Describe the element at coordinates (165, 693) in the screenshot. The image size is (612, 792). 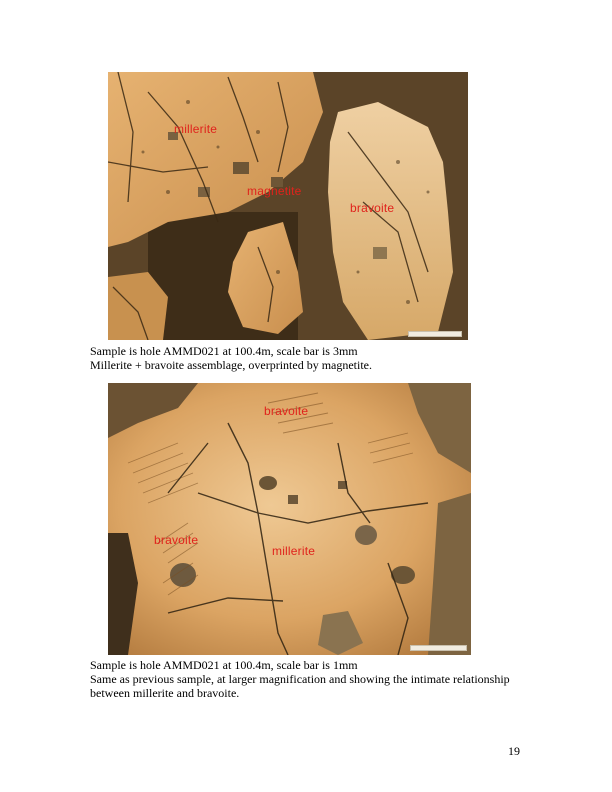
I see `figure-2-caption-line-3: between millerite and bravoite.` at that location.